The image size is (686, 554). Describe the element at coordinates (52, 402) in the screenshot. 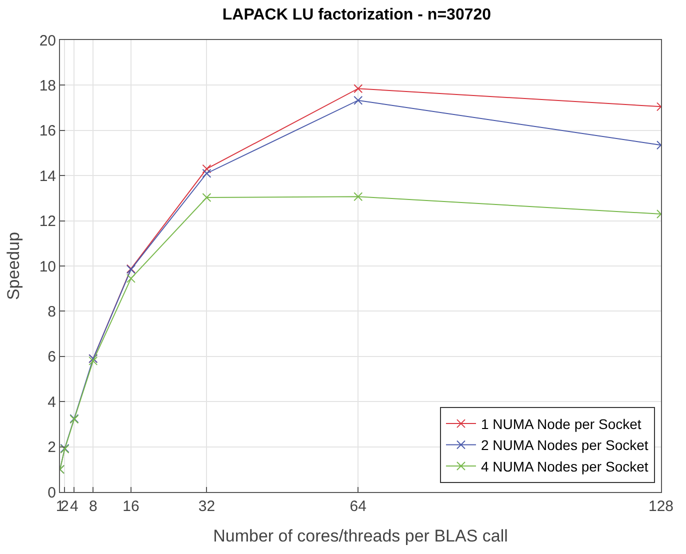

I see `y-tick-label: 4` at that location.